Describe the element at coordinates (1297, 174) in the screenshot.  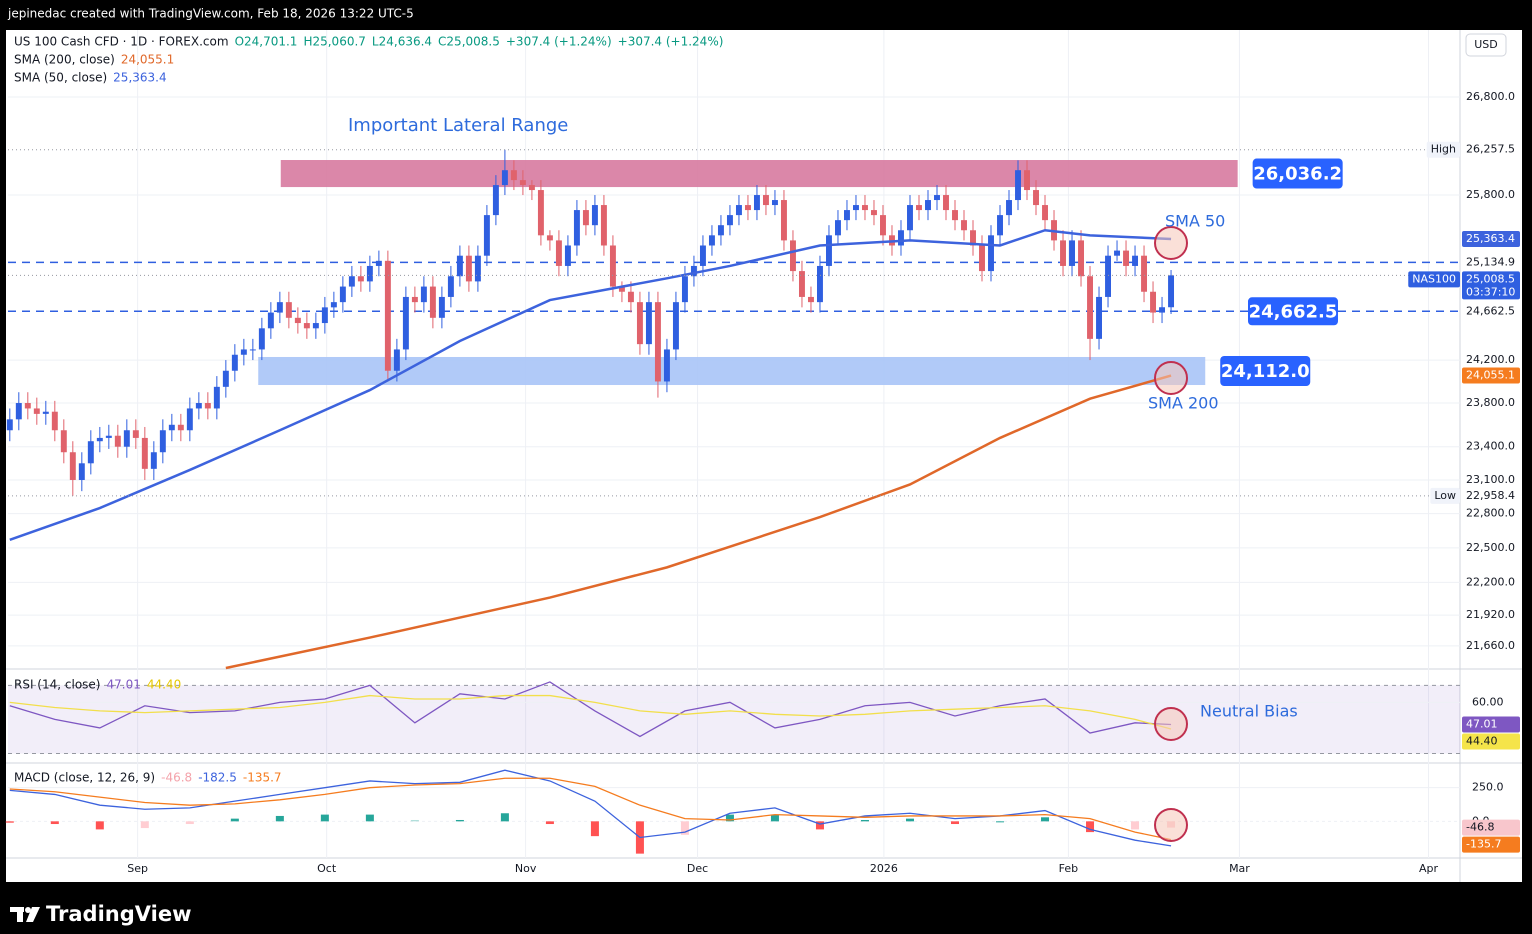
I see `zone-label: 26,036.2` at that location.